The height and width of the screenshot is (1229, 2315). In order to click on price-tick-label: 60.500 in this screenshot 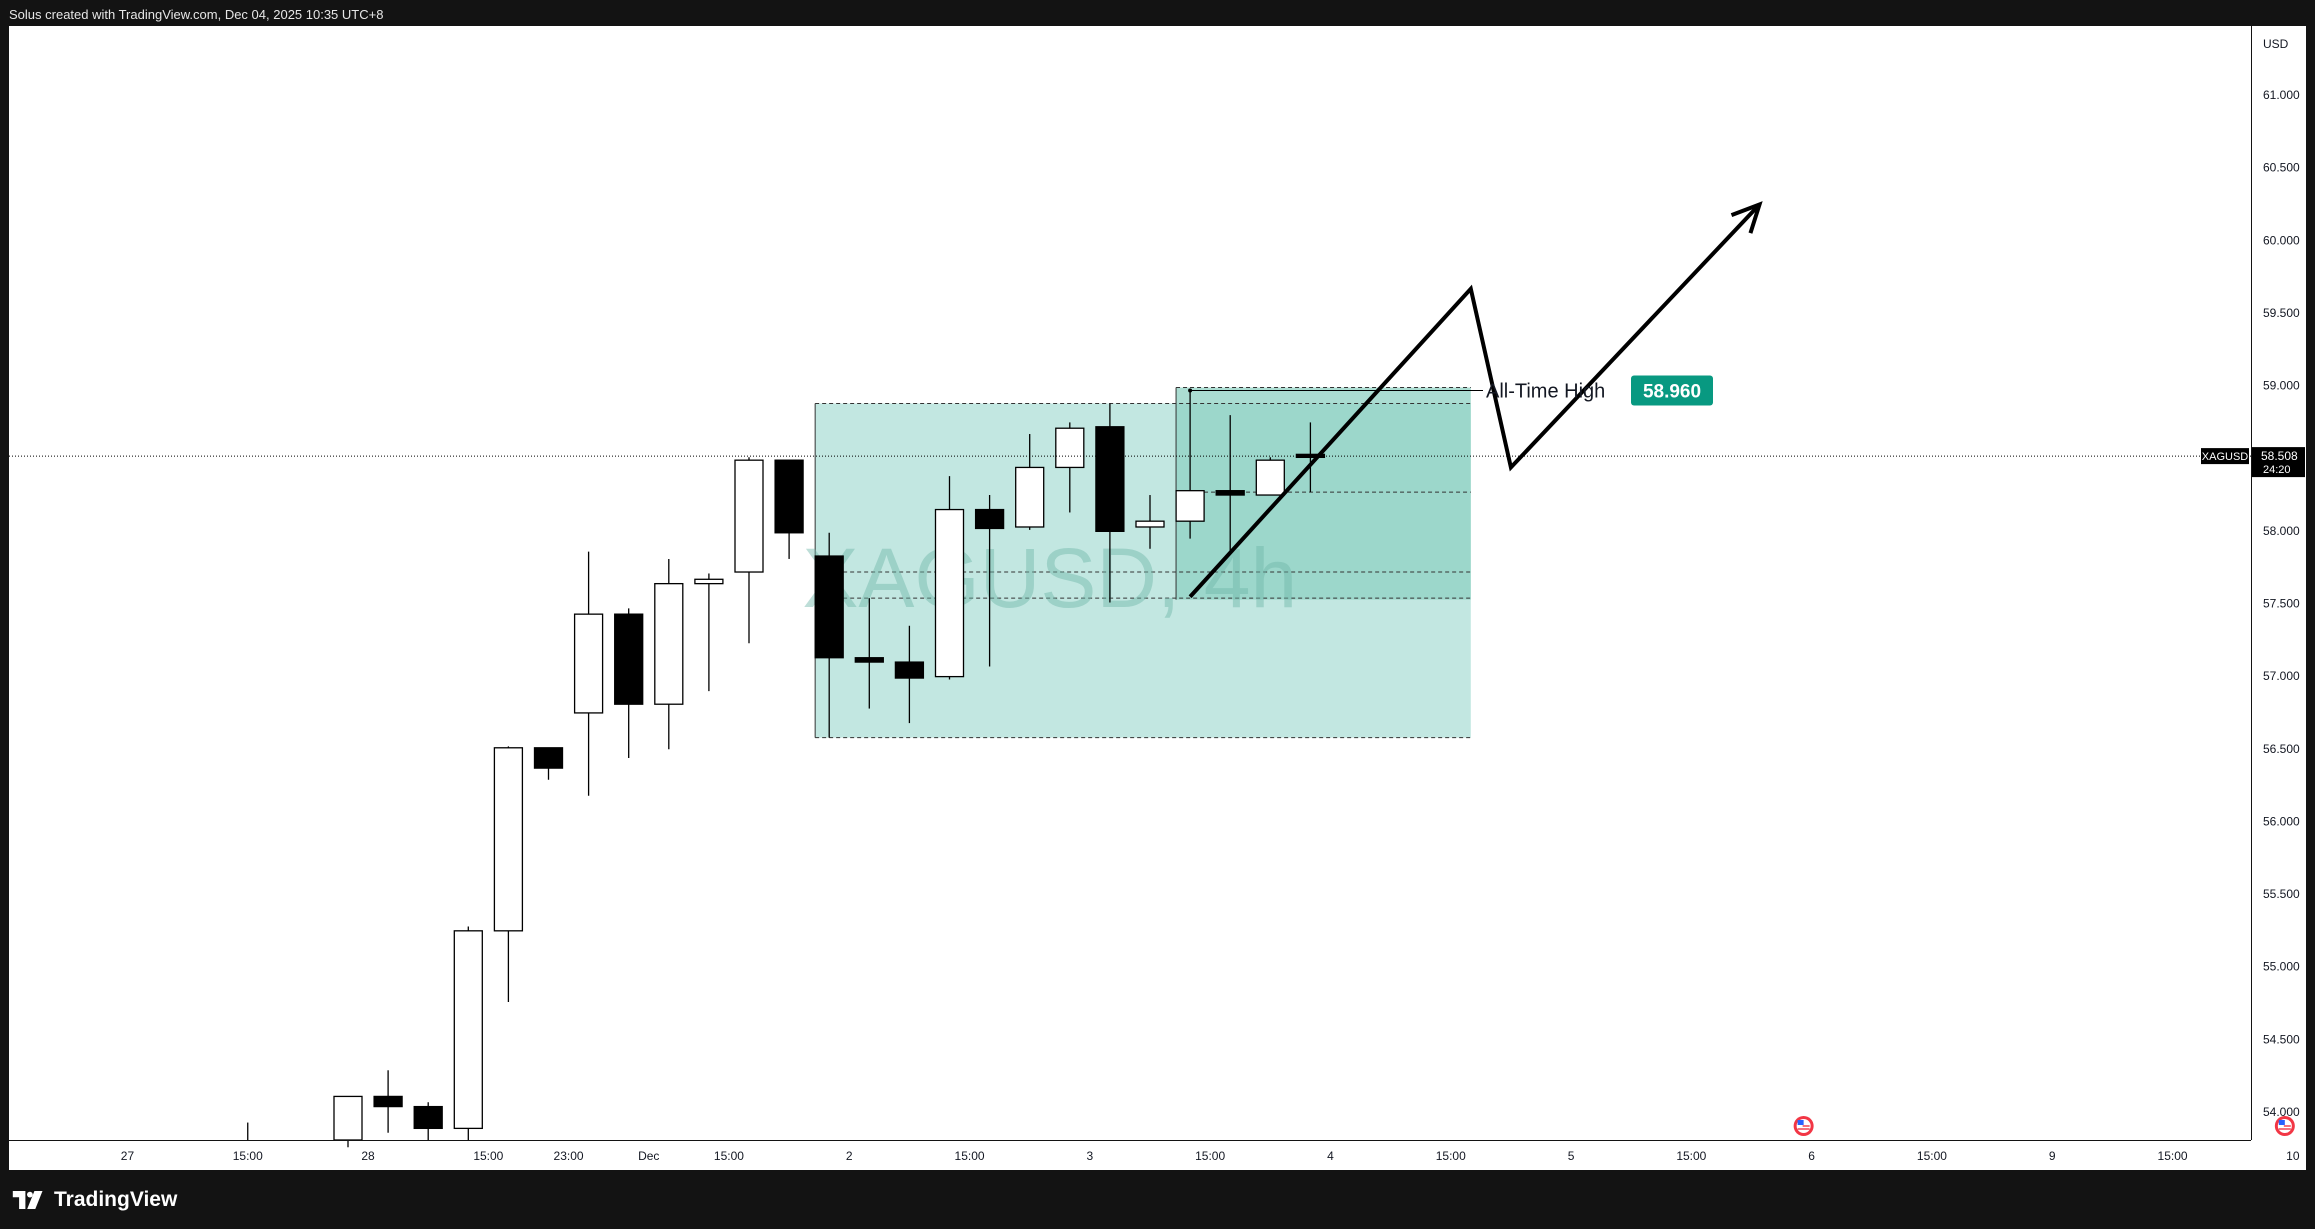, I will do `click(2281, 168)`.